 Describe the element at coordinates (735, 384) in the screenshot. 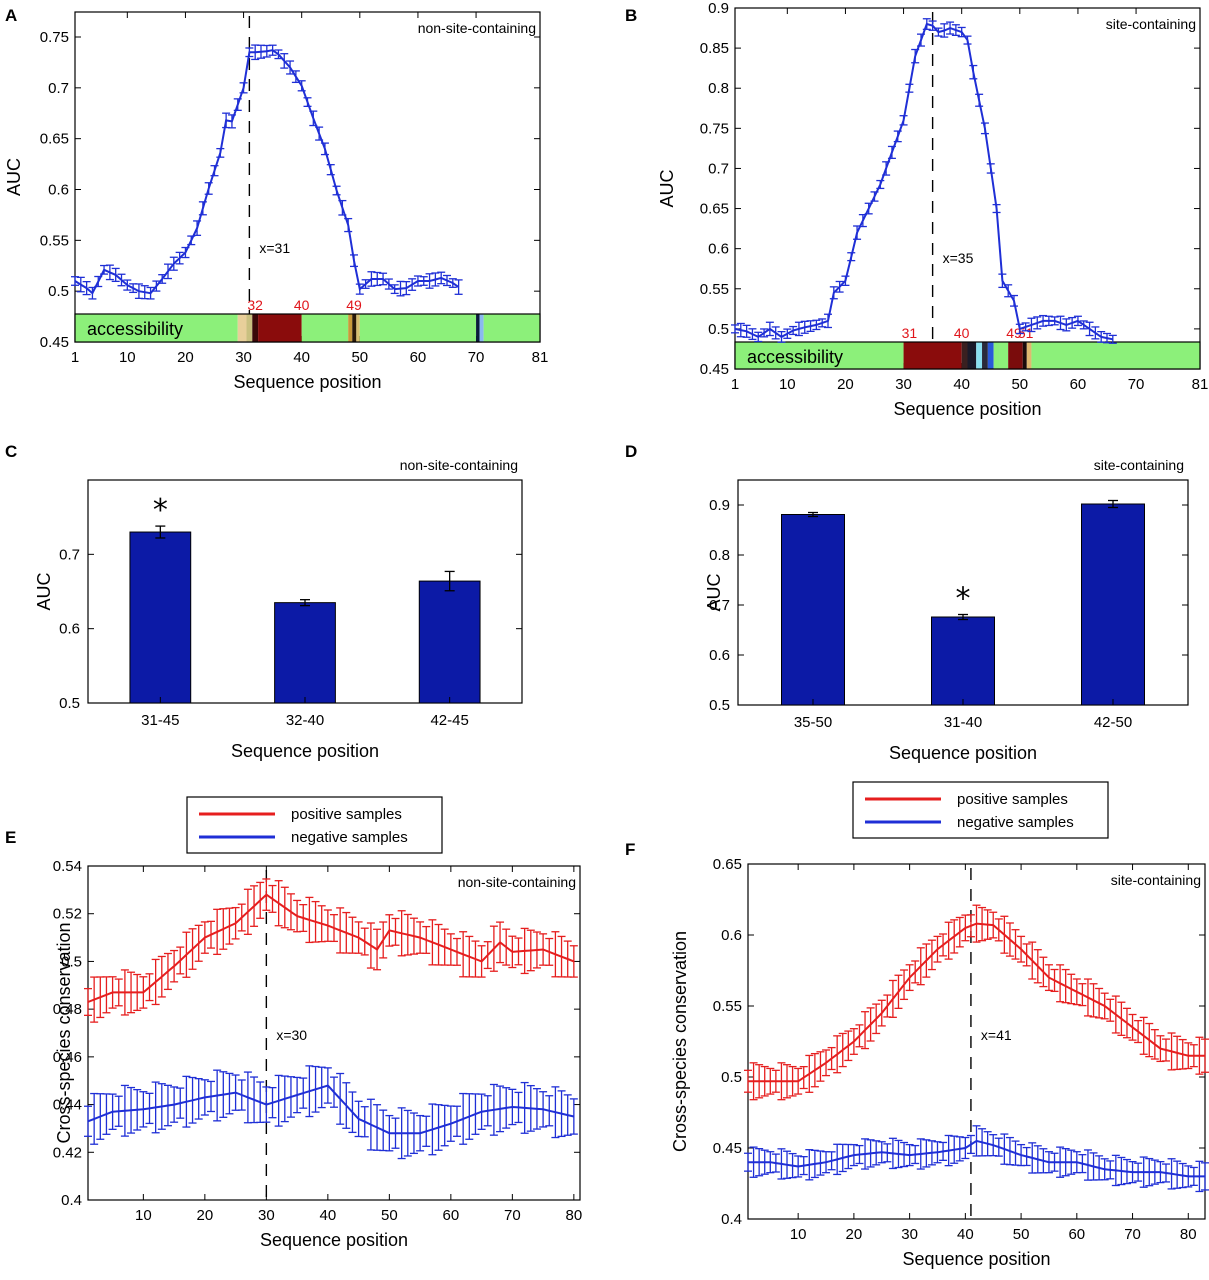

I see `x-tick-label: 1` at that location.